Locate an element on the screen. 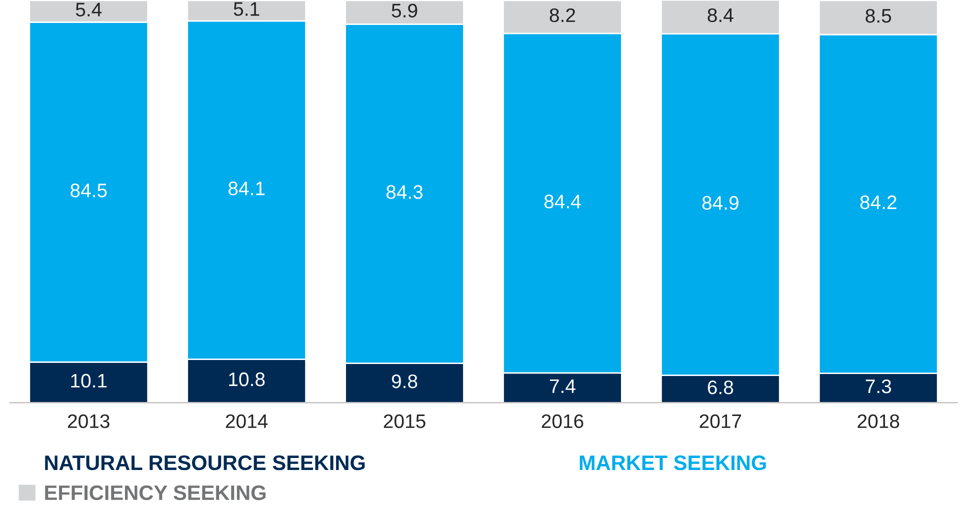 The image size is (967, 523). x-tick-label: 2013 is located at coordinates (89, 421).